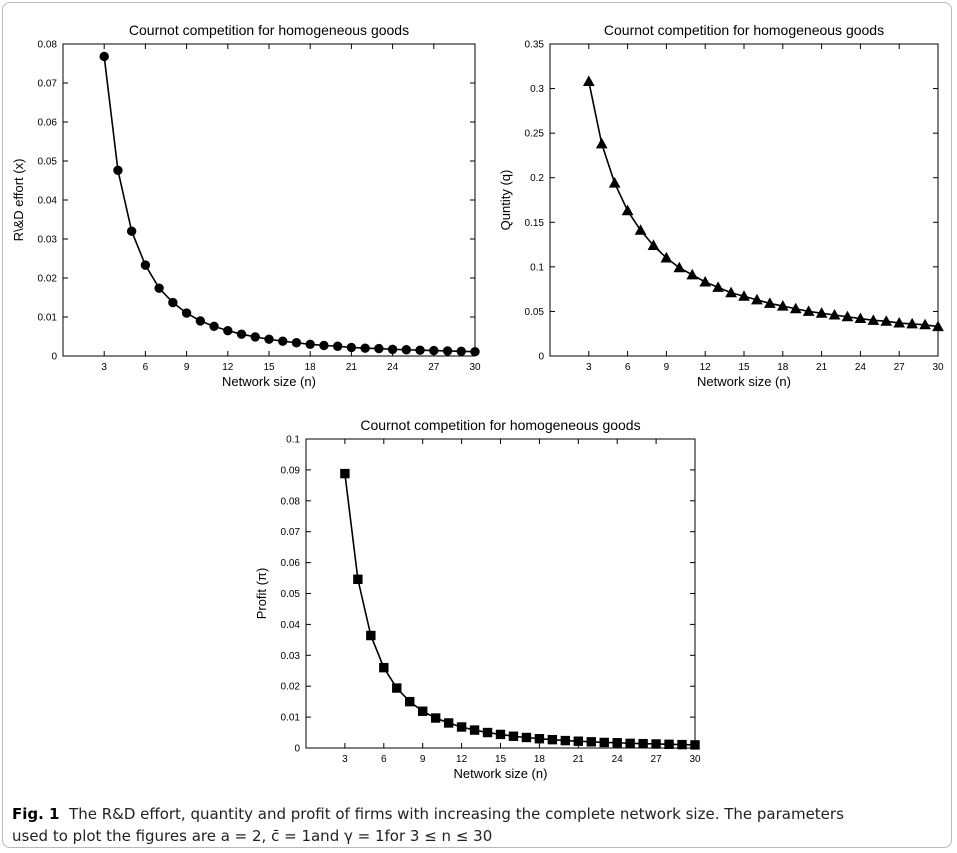  Describe the element at coordinates (48, 84) in the screenshot. I see `y-tick-label: 0.07` at that location.